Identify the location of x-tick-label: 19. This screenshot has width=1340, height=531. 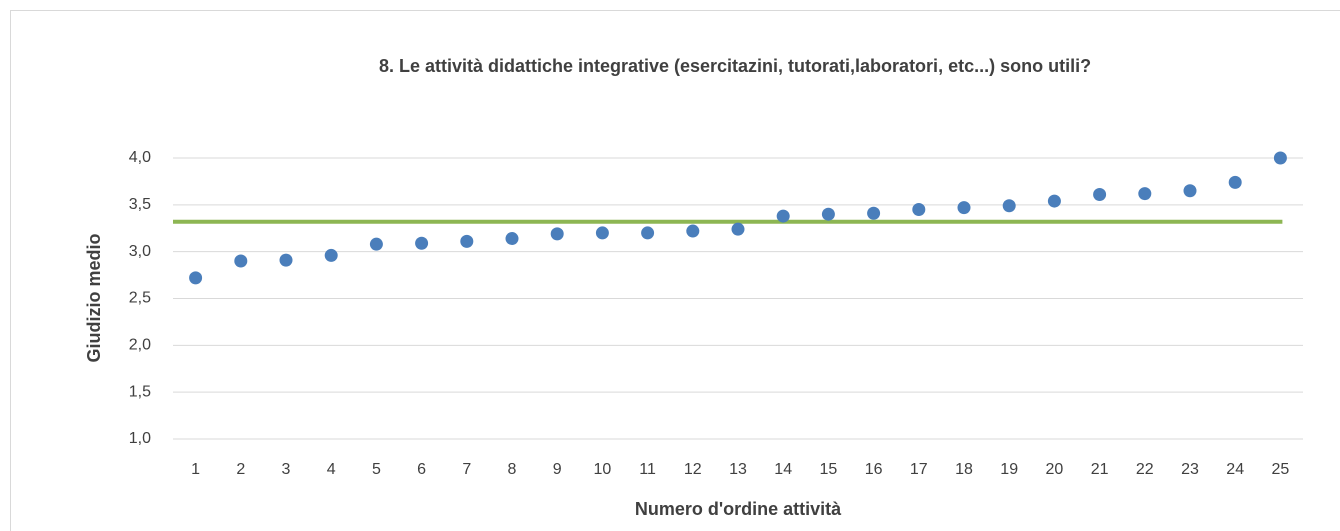
(1009, 469).